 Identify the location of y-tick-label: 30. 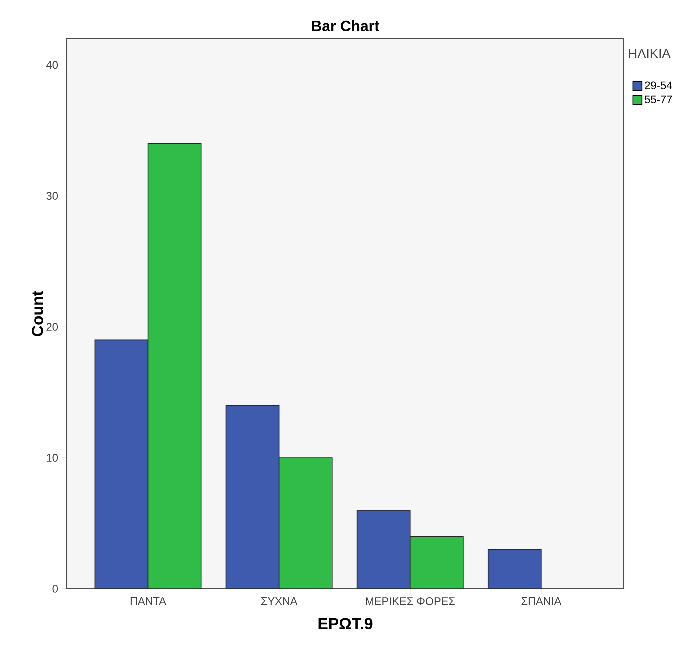
(52, 196).